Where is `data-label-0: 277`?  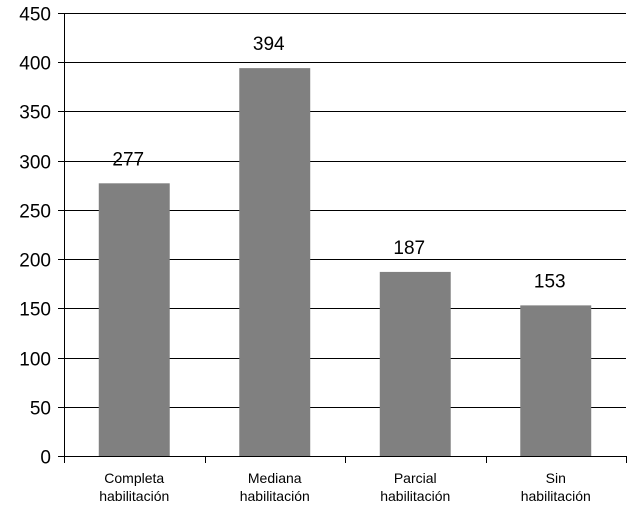 data-label-0: 277 is located at coordinates (128, 159).